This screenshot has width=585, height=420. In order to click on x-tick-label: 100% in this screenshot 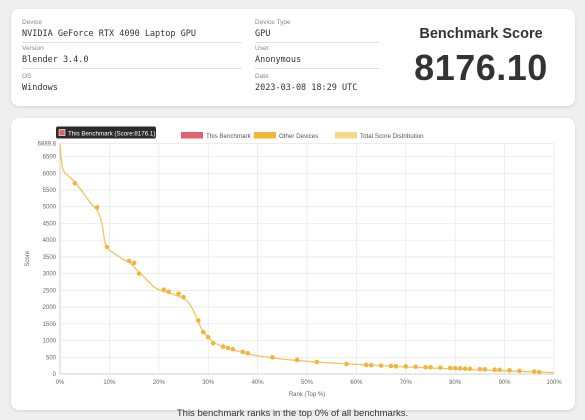, I will do `click(554, 383)`.